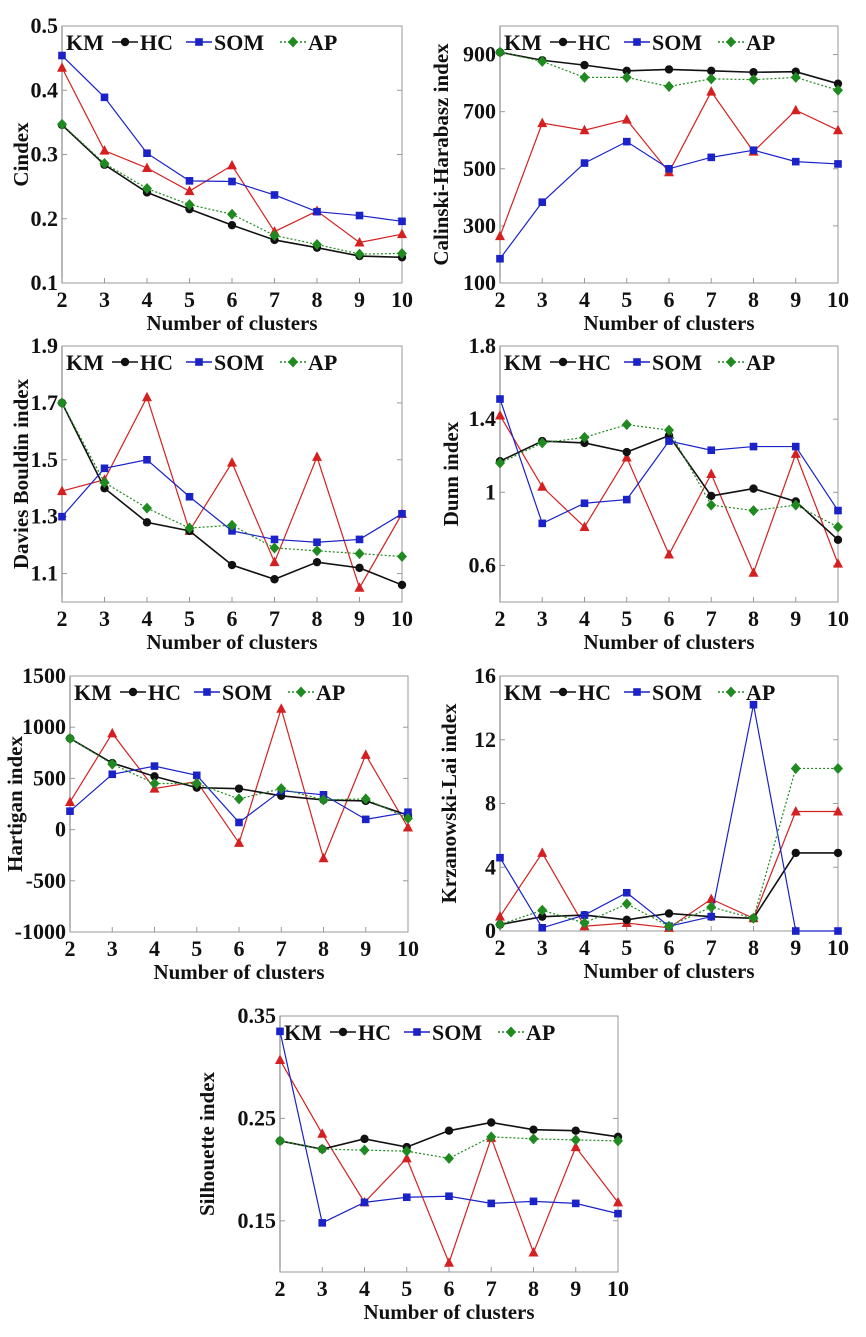 Image resolution: width=866 pixels, height=1337 pixels. Describe the element at coordinates (479, 111) in the screenshot. I see `y-tick-label: 700` at that location.